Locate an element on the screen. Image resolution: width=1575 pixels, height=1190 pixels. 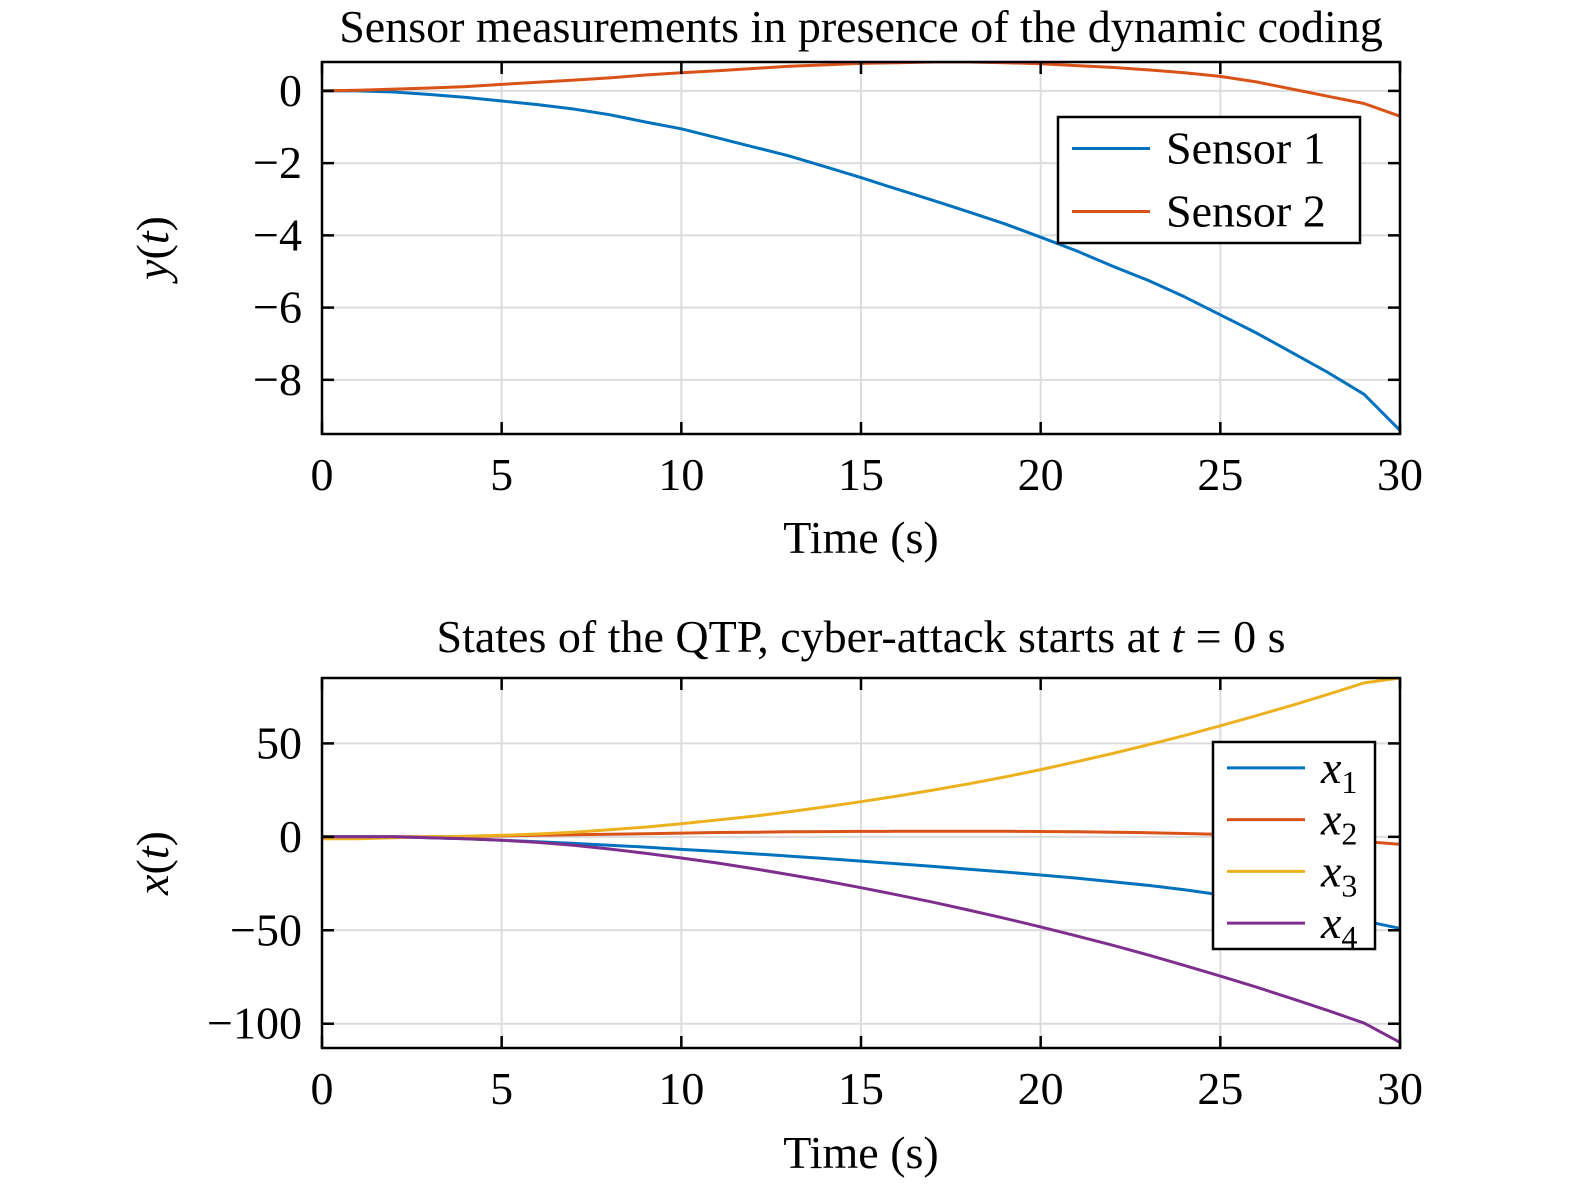
legend-label: Sensor 2 is located at coordinates (1246, 211).